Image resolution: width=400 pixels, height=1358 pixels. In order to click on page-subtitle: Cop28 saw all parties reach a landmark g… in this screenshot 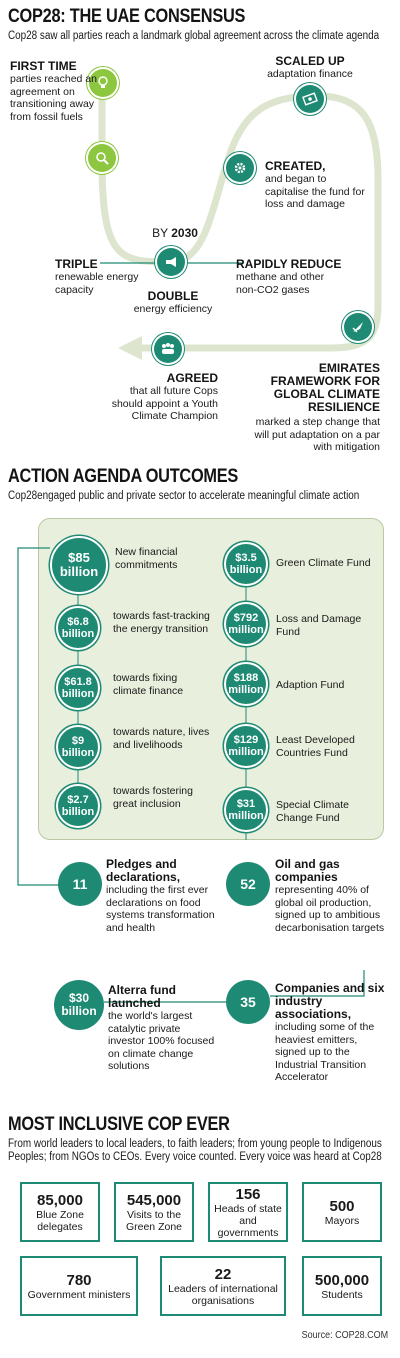, I will do `click(194, 36)`.